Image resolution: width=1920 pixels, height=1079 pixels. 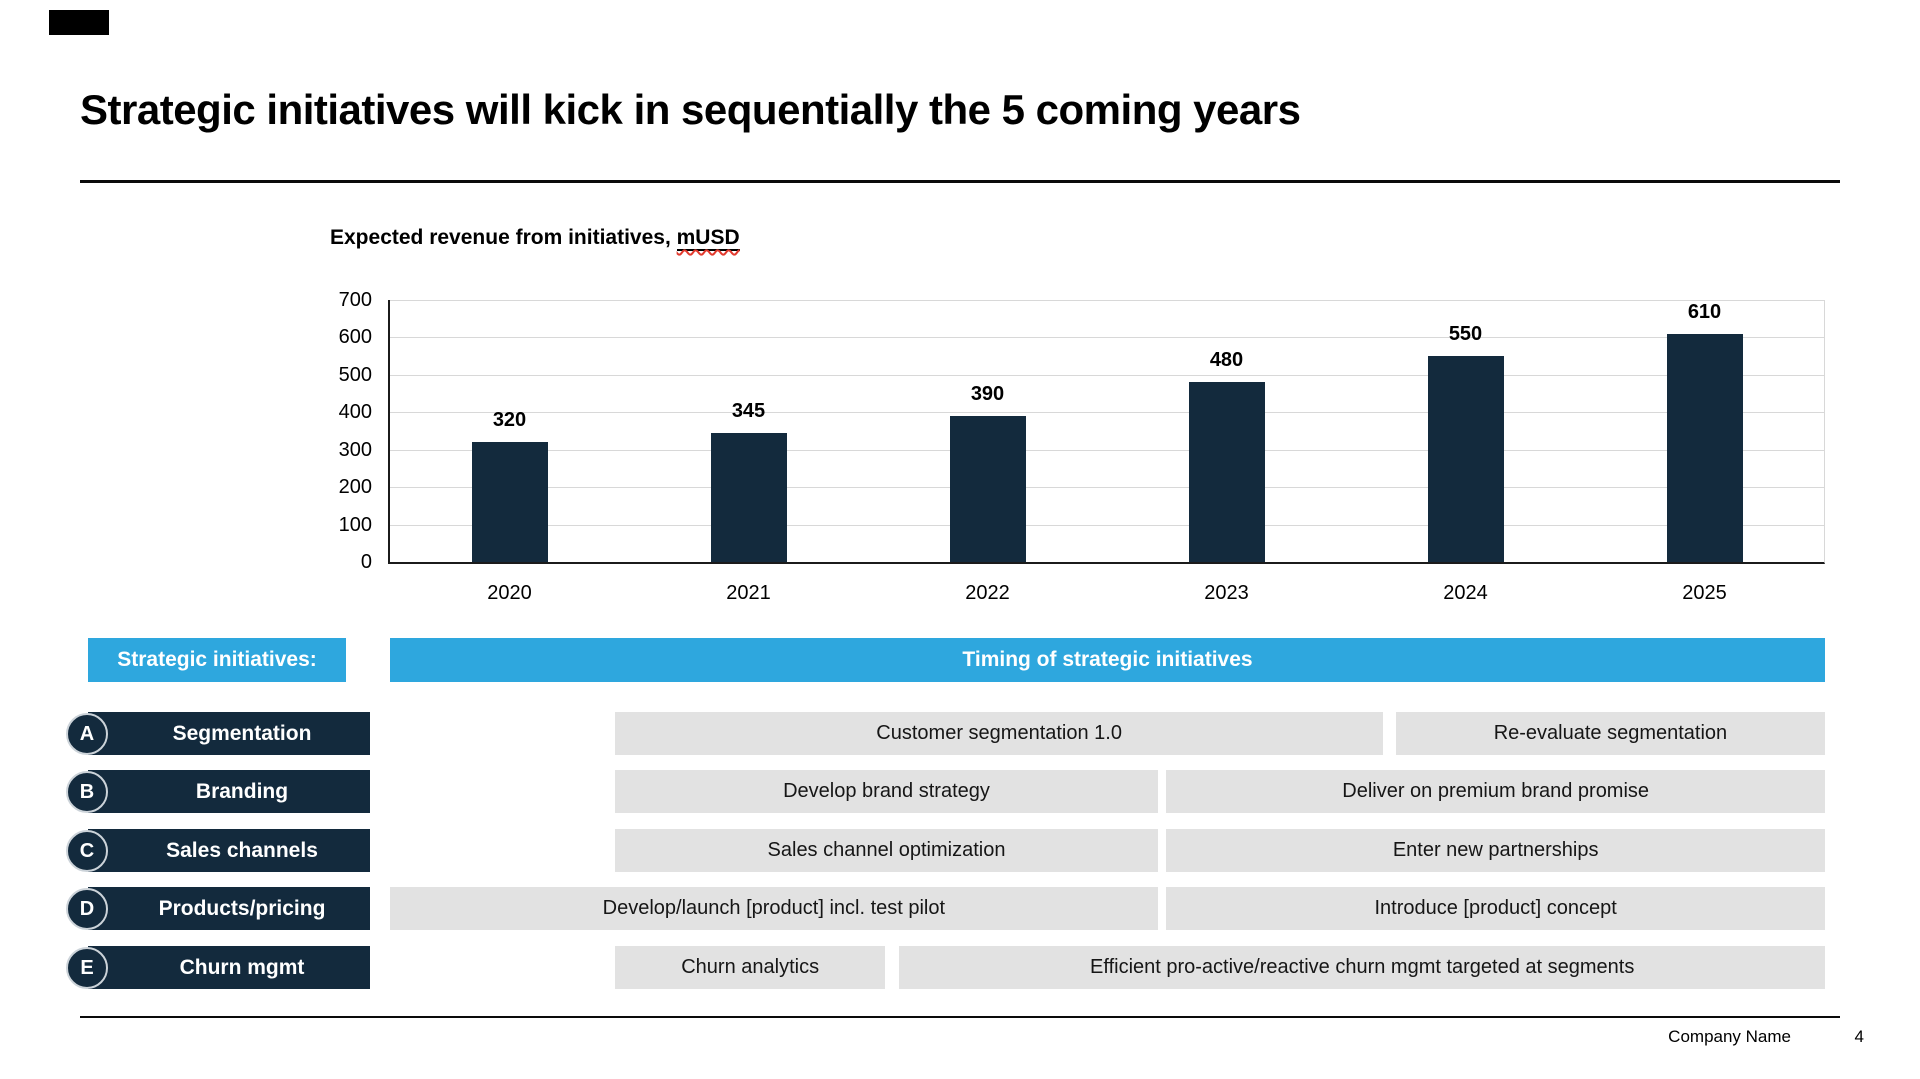 I want to click on timing-header-bar: Timing of strategic initiatives, so click(x=1107, y=660).